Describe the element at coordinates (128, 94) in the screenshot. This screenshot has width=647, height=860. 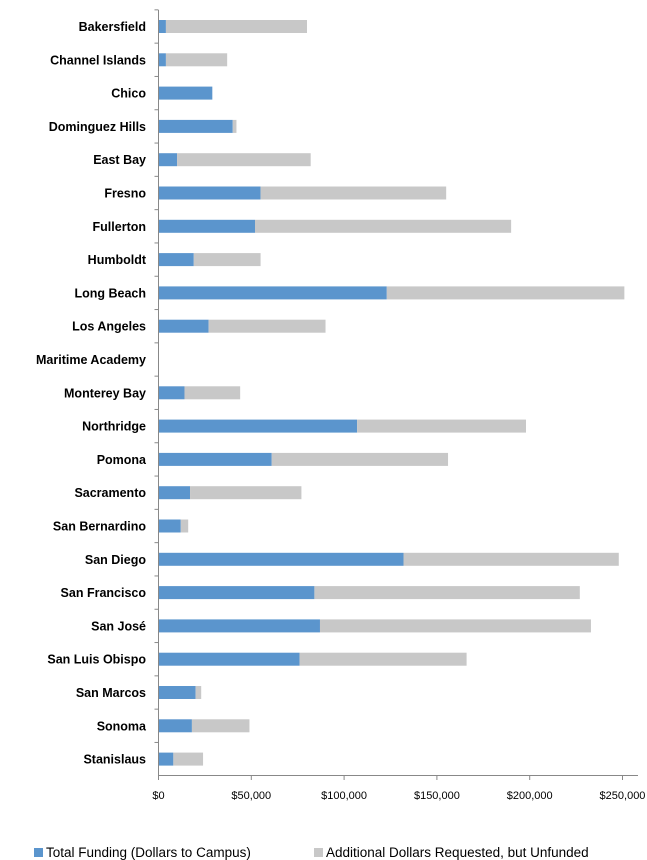
I see `category-label-chico: Chico` at that location.